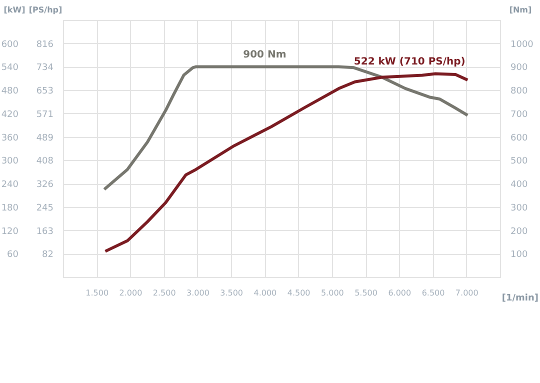 This screenshot has height=383, width=540. I want to click on x-tick-label: 5.500, so click(366, 293).